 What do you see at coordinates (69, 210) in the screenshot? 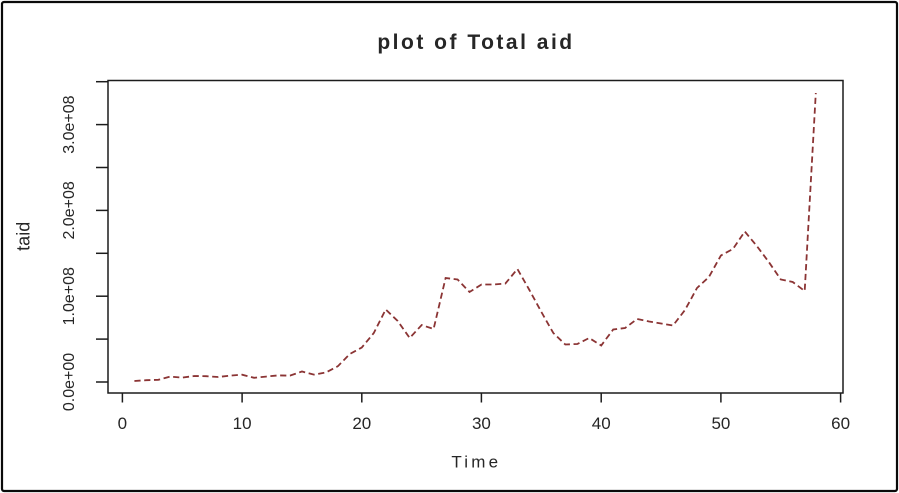
I see `svg-text: 2.0e+08` at bounding box center [69, 210].